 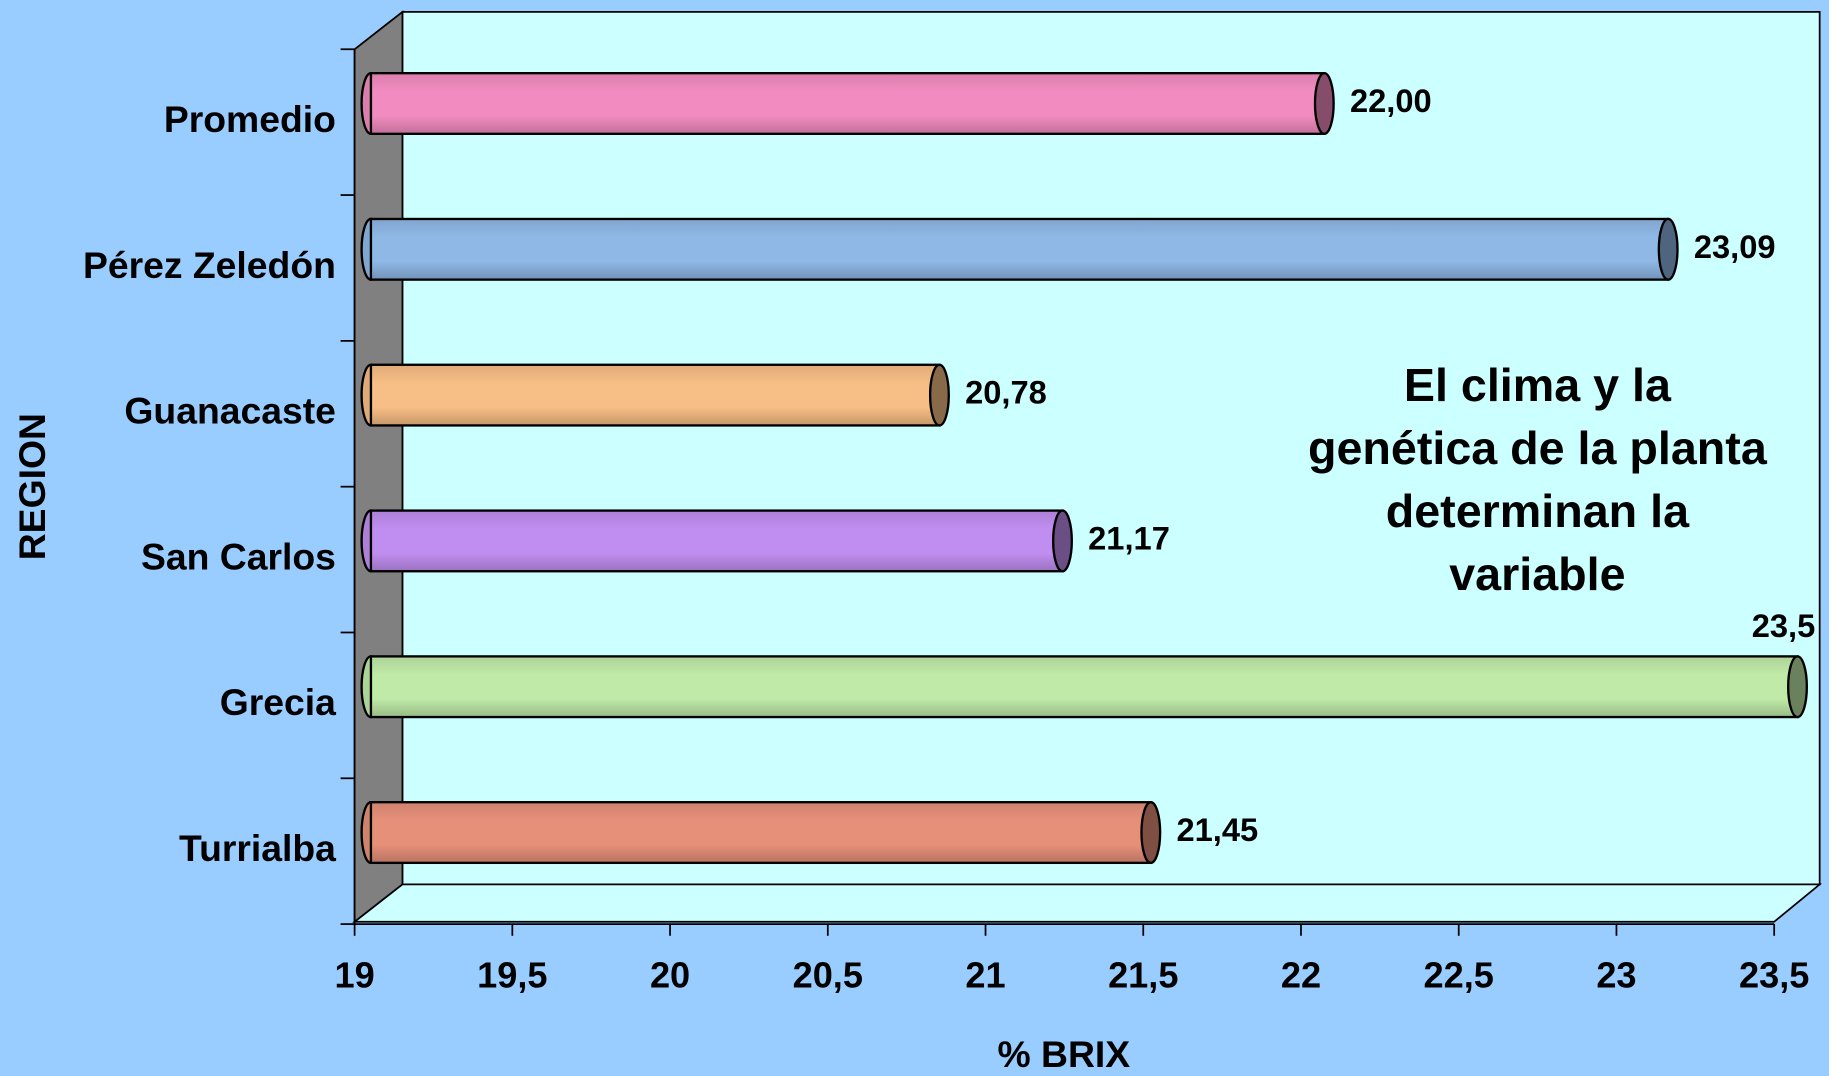 I want to click on y-tick-label: Guanacaste, so click(x=230, y=411).